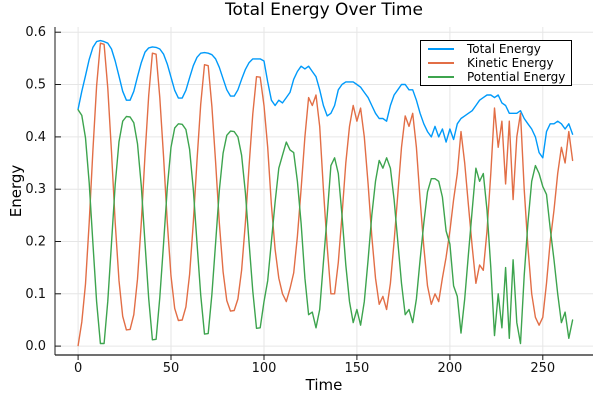 Image resolution: width=600 pixels, height=400 pixels. I want to click on x-axis-label: Time, so click(324, 385).